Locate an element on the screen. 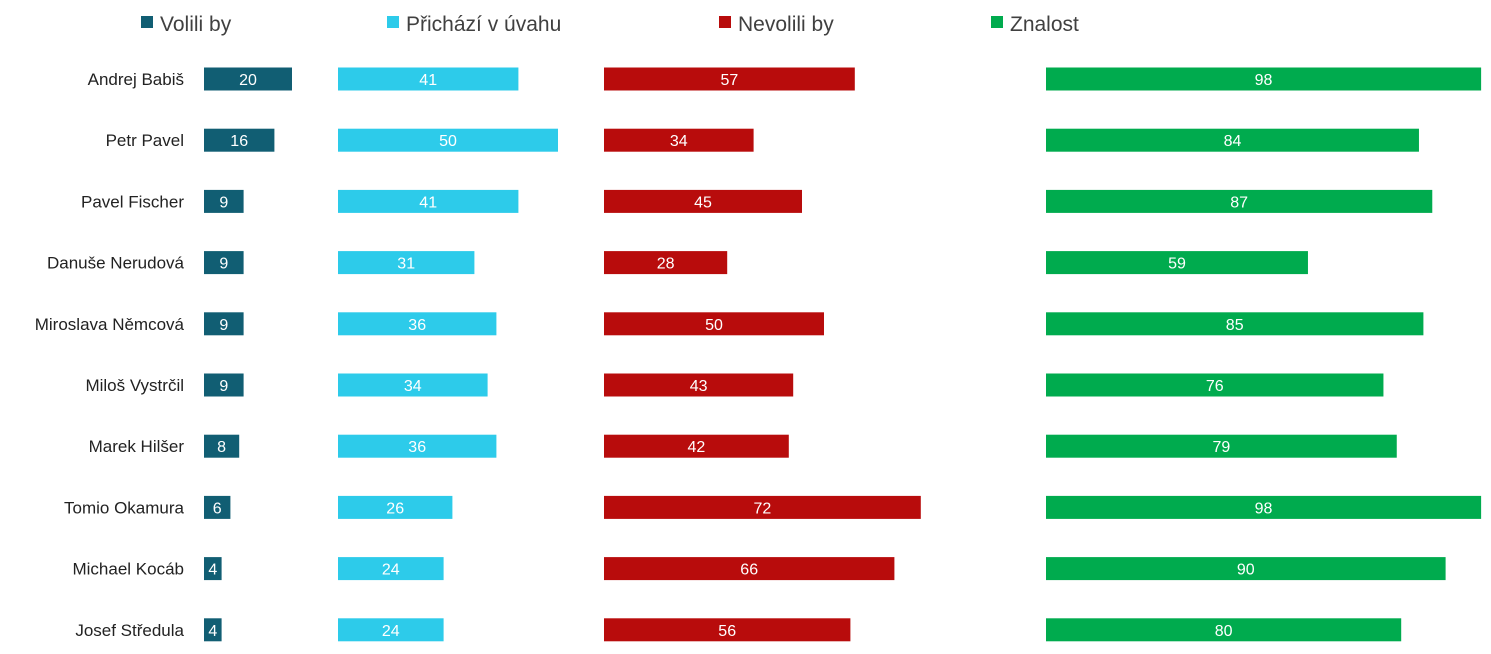  data-label: 76 is located at coordinates (1215, 386).